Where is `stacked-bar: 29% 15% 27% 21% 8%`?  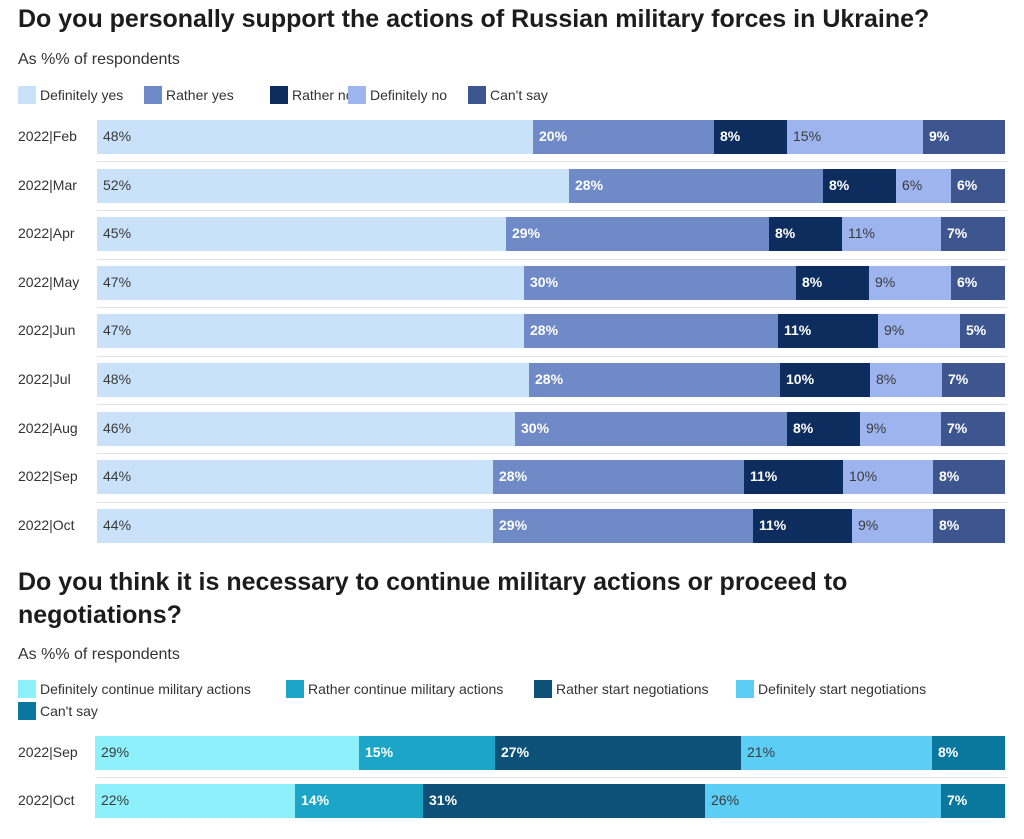 stacked-bar: 29% 15% 27% 21% 8% is located at coordinates (550, 753).